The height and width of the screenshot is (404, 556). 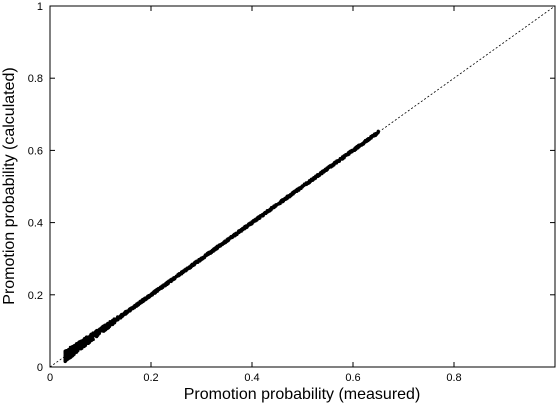 I want to click on x-tick-label: 0.8, so click(x=453, y=378).